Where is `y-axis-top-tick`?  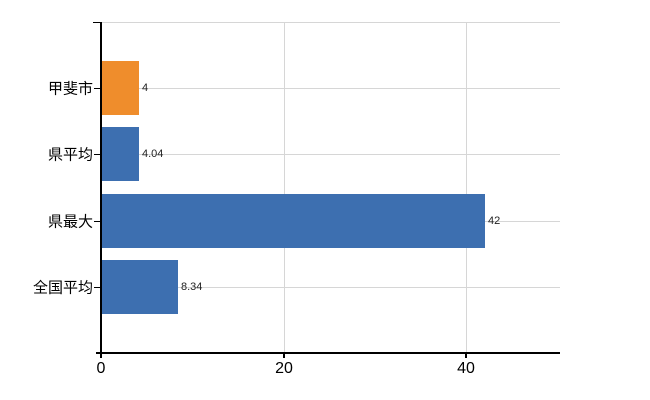
y-axis-top-tick is located at coordinates (97, 22).